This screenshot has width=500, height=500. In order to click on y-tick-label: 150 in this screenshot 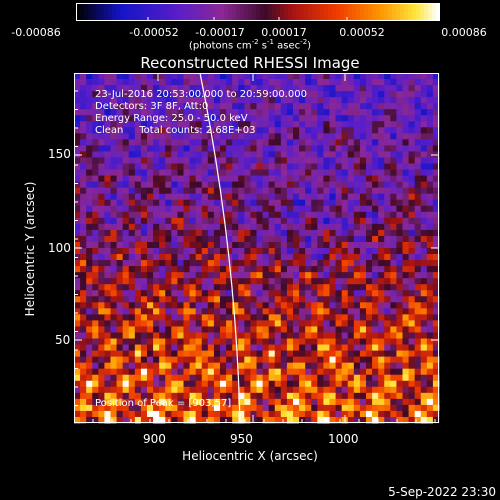, I will do `click(59, 154)`.